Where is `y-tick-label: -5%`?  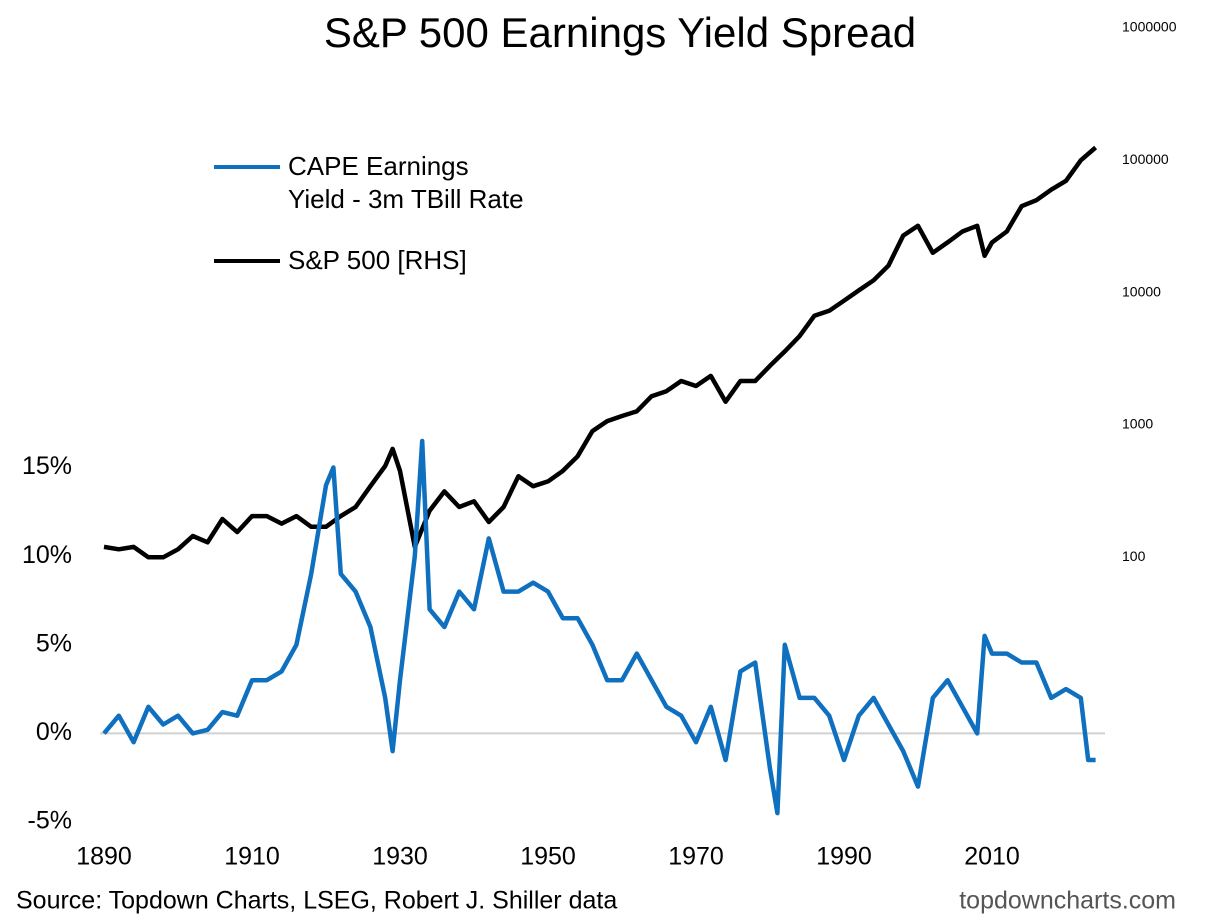 y-tick-label: -5% is located at coordinates (50, 821).